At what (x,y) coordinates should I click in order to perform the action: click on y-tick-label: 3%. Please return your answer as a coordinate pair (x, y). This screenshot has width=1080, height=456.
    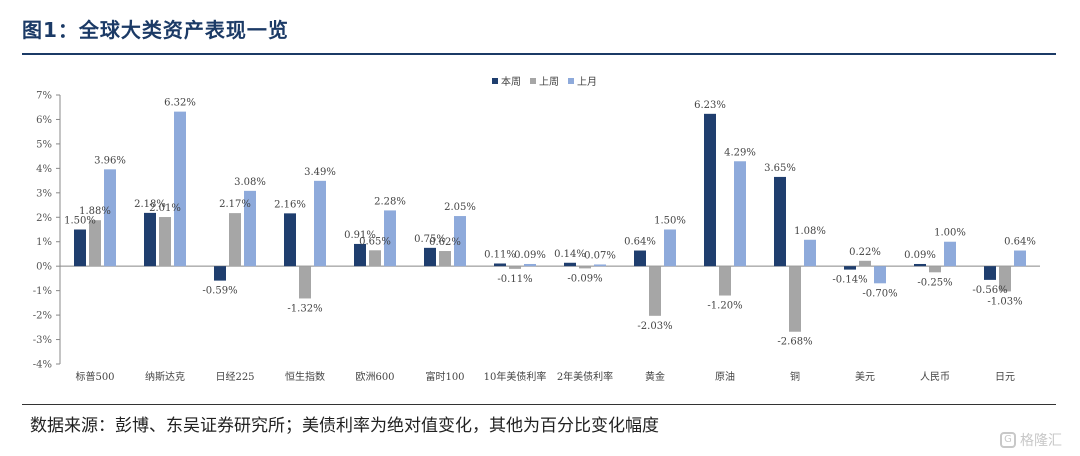
    Looking at the image, I should click on (44, 193).